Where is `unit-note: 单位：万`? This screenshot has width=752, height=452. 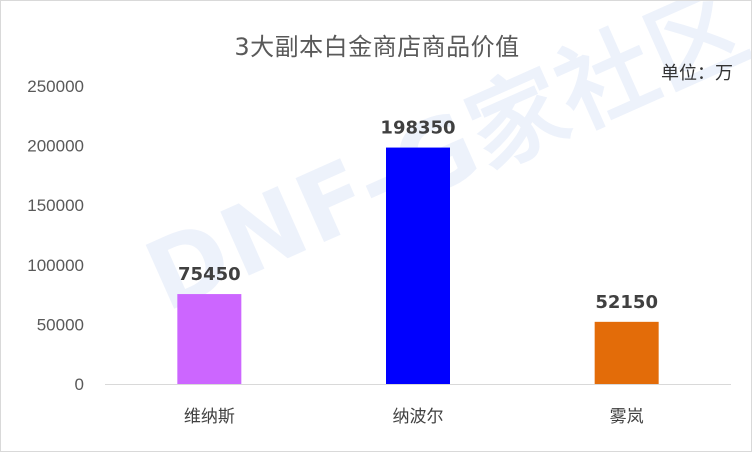
unit-note: 单位：万 is located at coordinates (697, 73).